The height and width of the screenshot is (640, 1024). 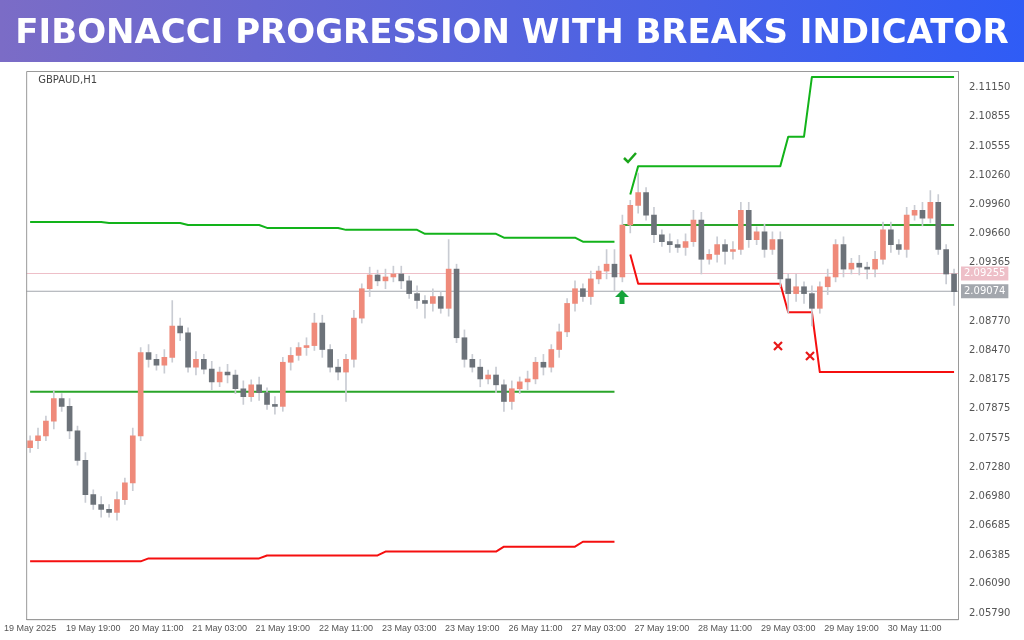 I want to click on chart-title: FIBONACCI PROGRESSION WITH BREAKS INDICATOR, so click(x=512, y=31).